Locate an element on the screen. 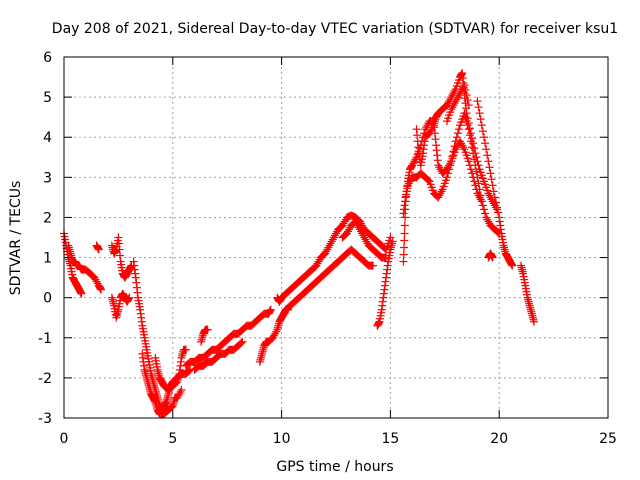  x-tick-label: 20 is located at coordinates (499, 439).